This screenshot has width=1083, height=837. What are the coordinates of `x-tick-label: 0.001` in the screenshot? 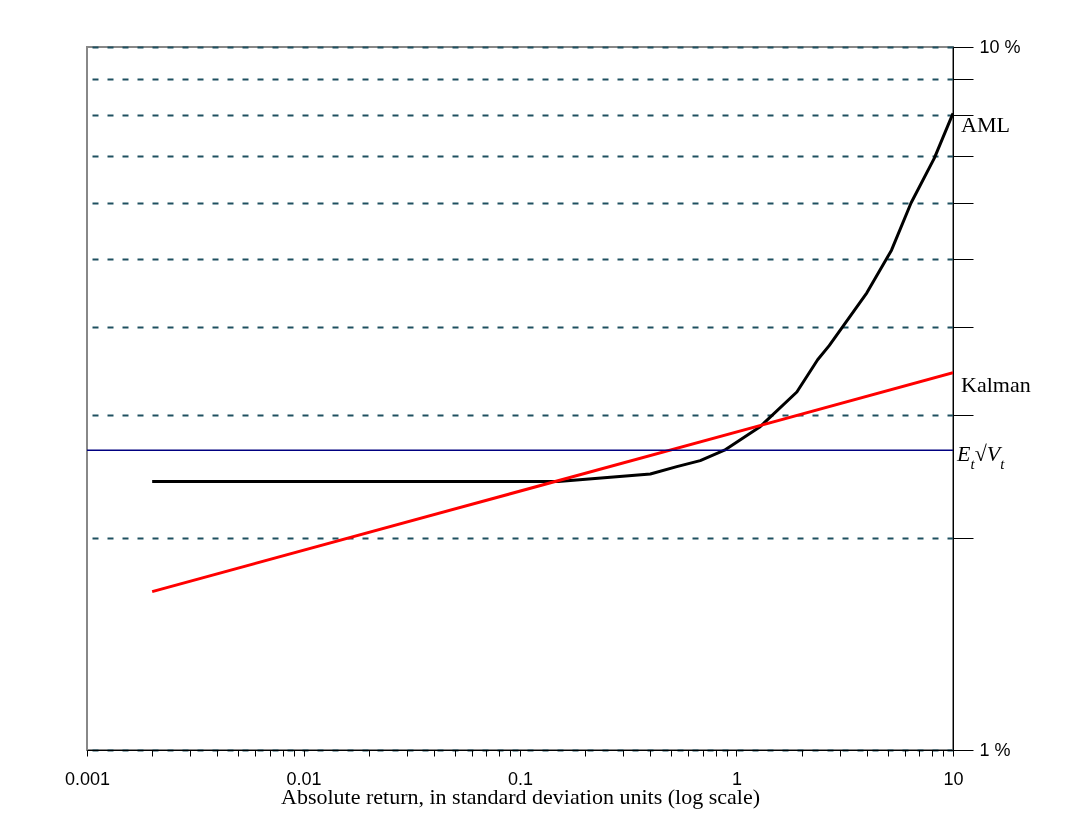 It's located at (87, 778).